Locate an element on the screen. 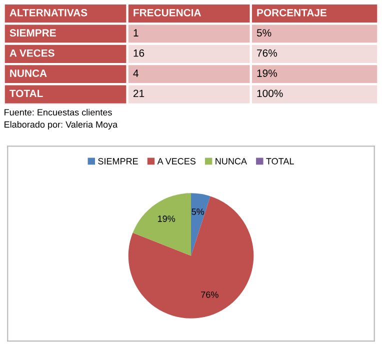  text: Elaborado por: Valeria Moya is located at coordinates (61, 125).